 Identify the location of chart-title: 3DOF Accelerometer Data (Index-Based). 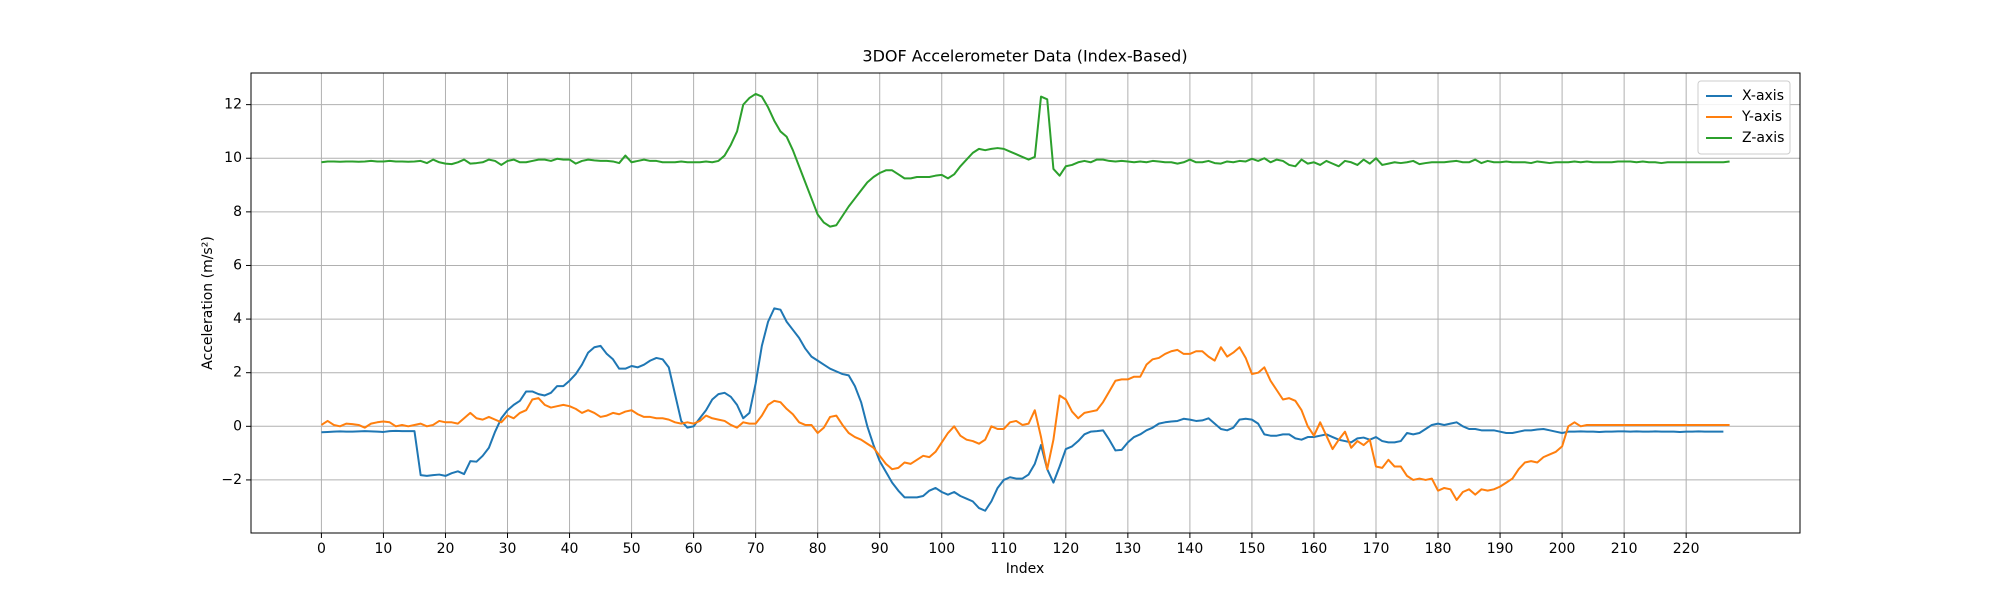
(1024, 56).